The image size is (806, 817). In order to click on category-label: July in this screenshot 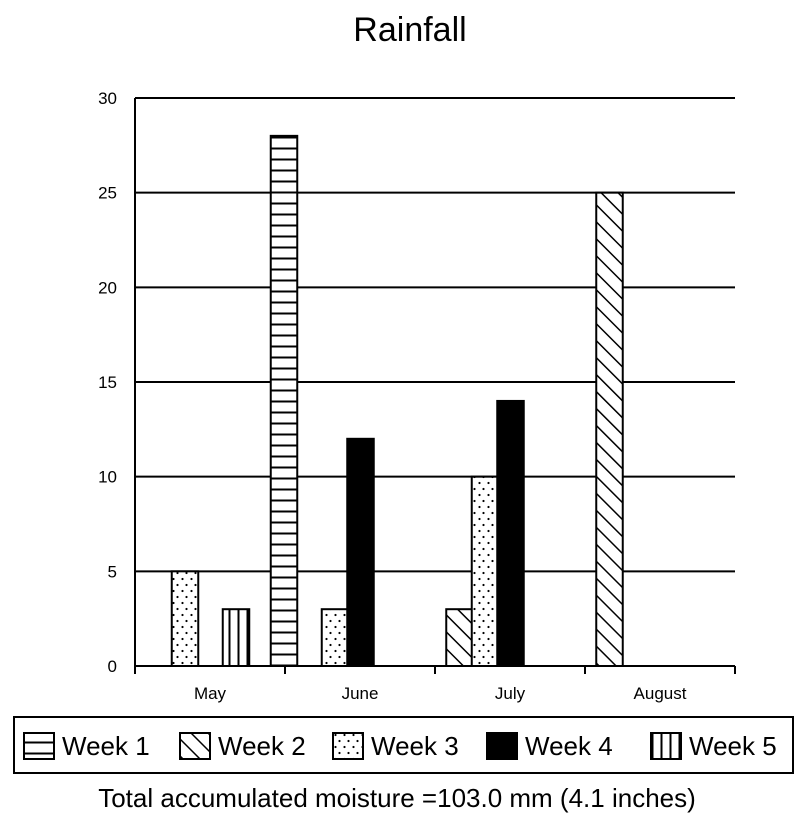, I will do `click(510, 693)`.